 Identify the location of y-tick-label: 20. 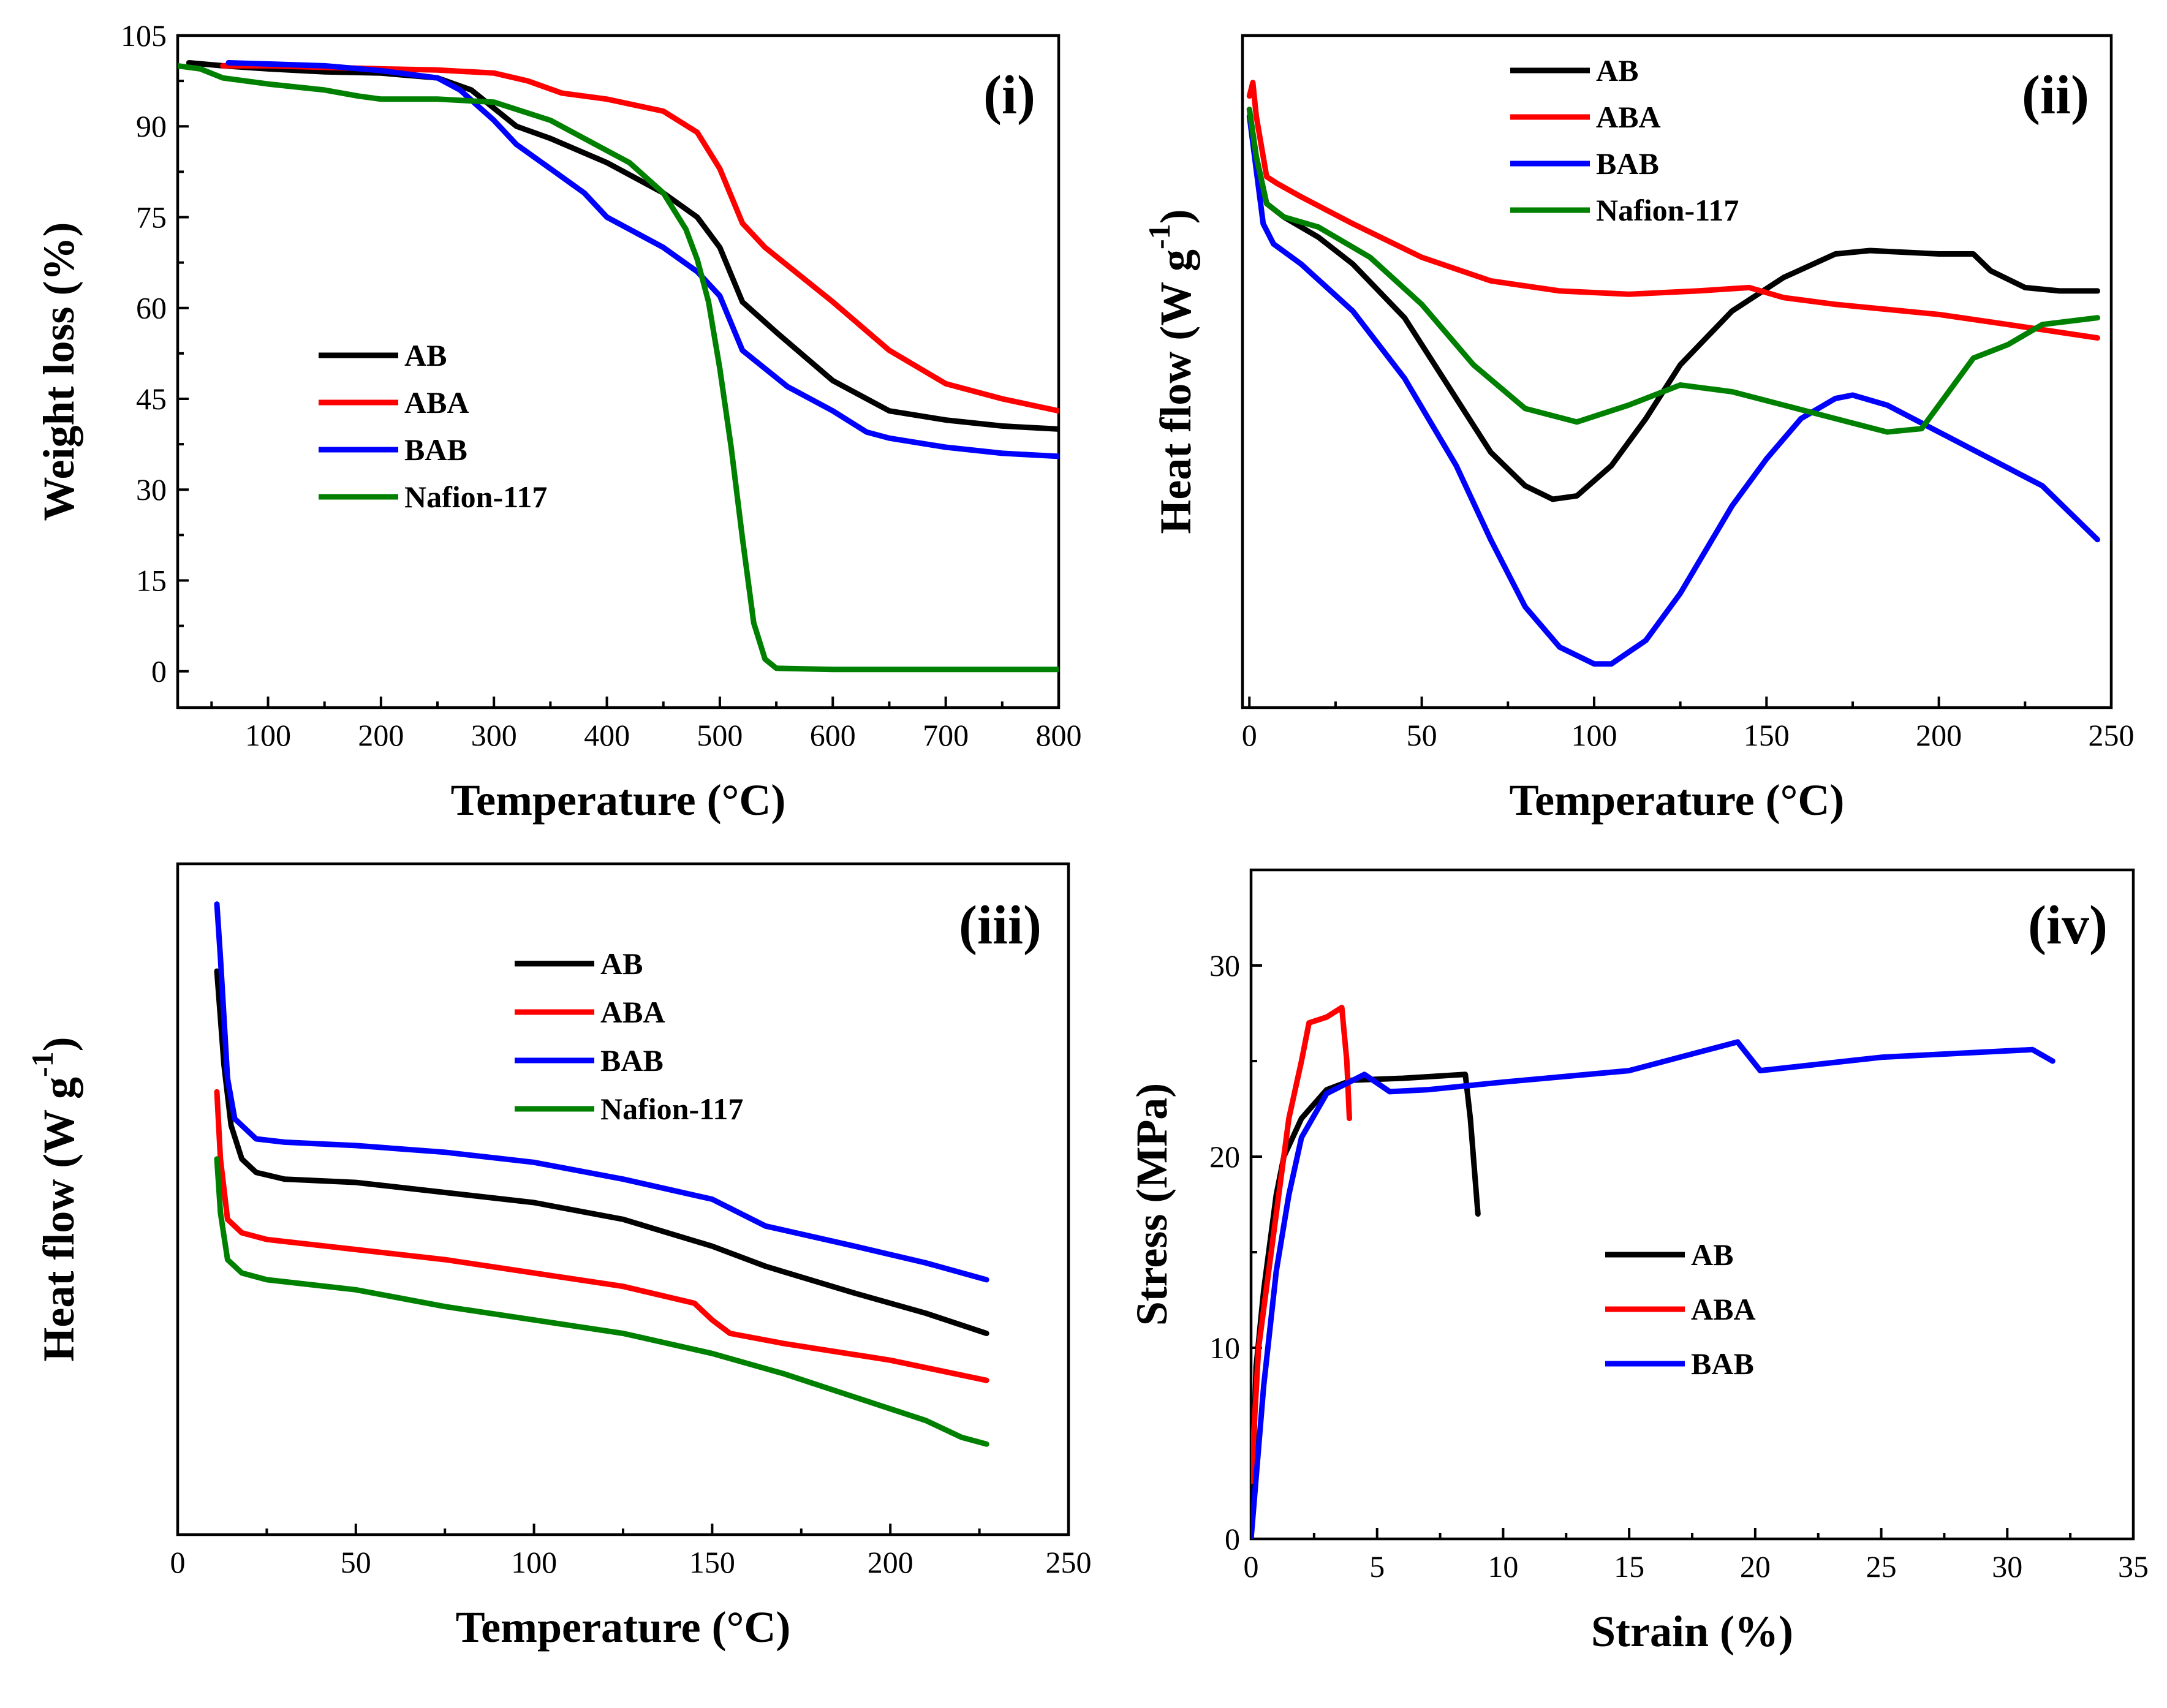
(1224, 1156).